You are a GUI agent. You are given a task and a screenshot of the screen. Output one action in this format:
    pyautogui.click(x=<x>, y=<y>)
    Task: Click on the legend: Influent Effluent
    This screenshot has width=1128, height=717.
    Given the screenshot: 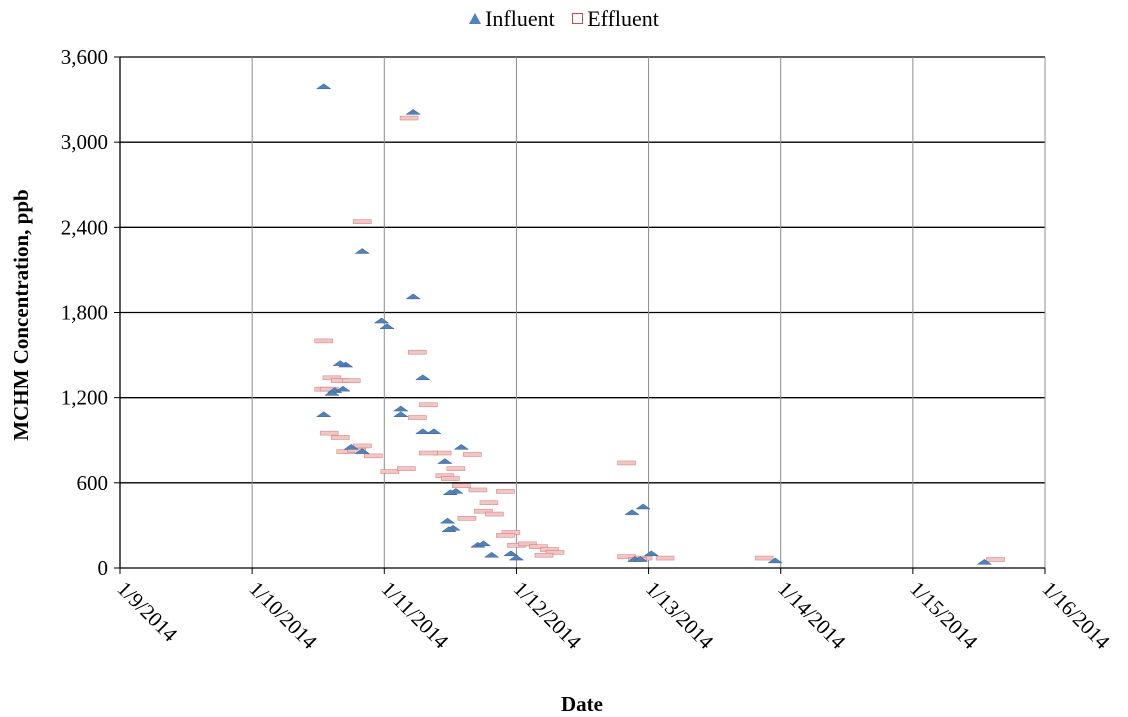 What is the action you would take?
    pyautogui.click(x=564, y=18)
    